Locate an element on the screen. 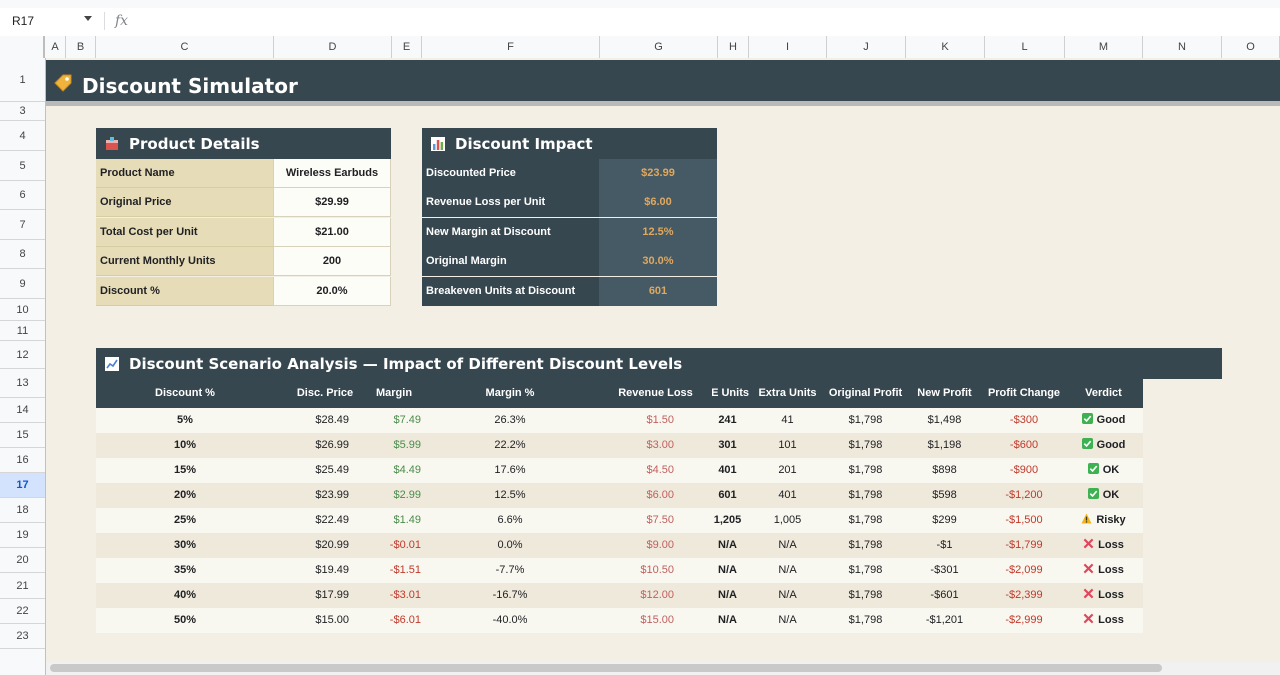 This screenshot has width=1280, height=675. select-all-corner is located at coordinates (22, 47).